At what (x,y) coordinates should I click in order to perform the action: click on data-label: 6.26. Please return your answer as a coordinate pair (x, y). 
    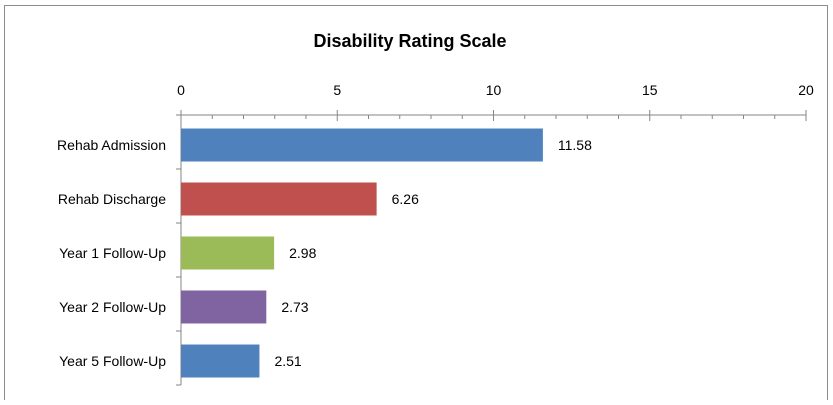
    Looking at the image, I should click on (405, 199).